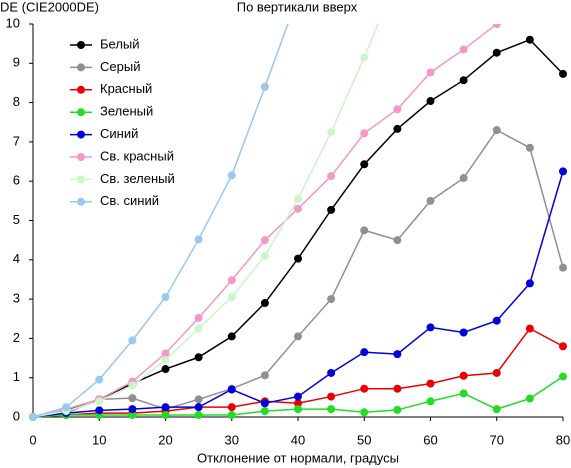 This screenshot has height=468, width=571. What do you see at coordinates (16, 219) in the screenshot?
I see `y-tick-label: 5` at bounding box center [16, 219].